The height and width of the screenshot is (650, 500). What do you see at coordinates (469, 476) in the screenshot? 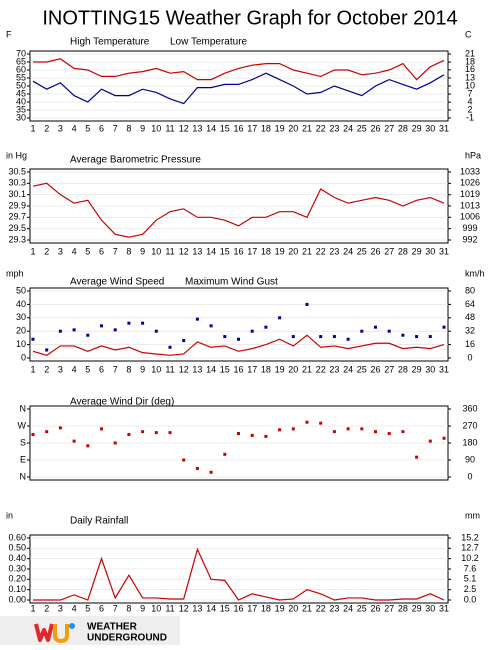
I see `y2-tick-label: 0` at bounding box center [469, 476].